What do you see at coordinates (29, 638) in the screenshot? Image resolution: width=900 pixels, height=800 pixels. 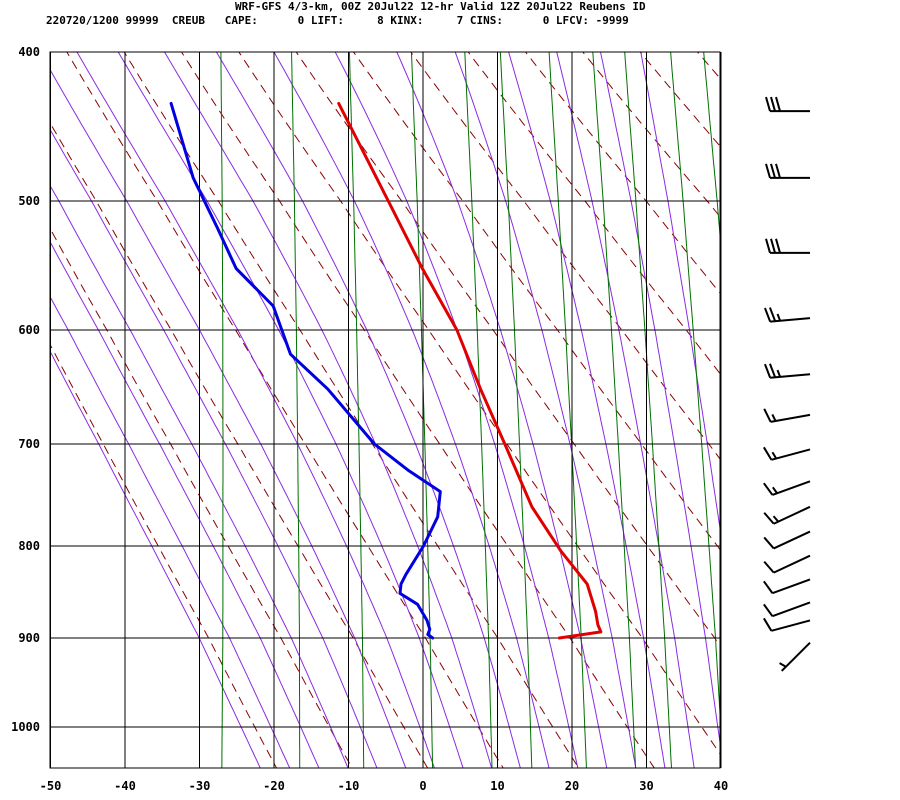 I see `y-tick-label: 900` at bounding box center [29, 638].